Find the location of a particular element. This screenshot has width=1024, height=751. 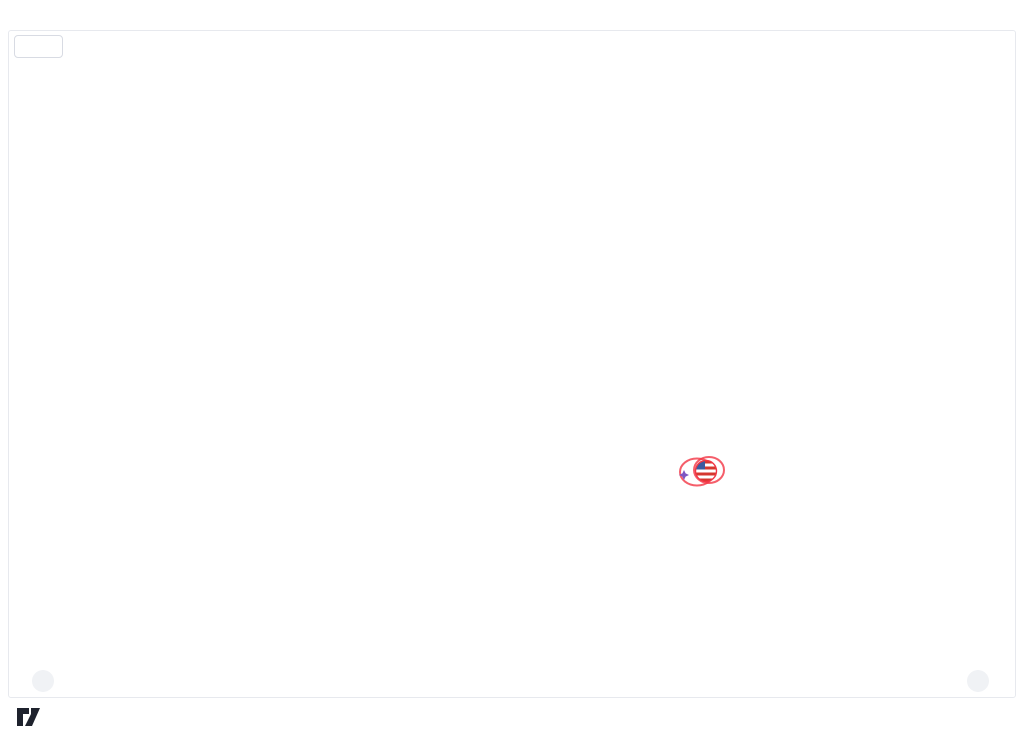

footer is located at coordinates (32, 717).